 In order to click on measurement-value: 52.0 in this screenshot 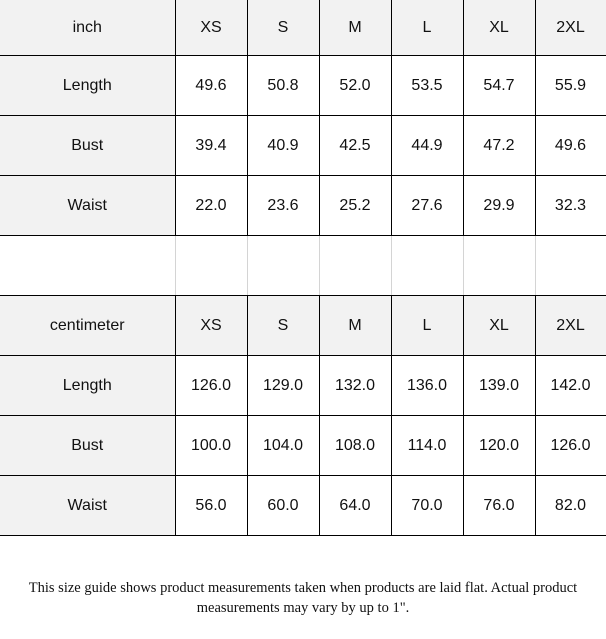, I will do `click(355, 85)`.